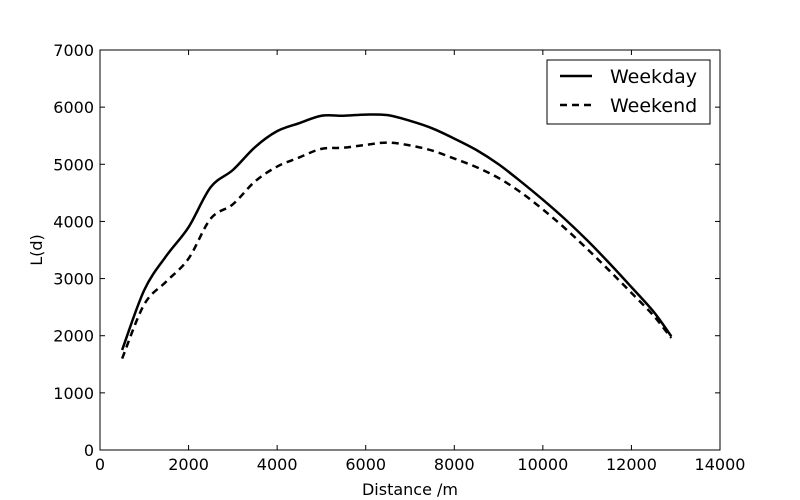 The height and width of the screenshot is (500, 800). Describe the element at coordinates (73, 107) in the screenshot. I see `y-tick-label: 6000` at that location.